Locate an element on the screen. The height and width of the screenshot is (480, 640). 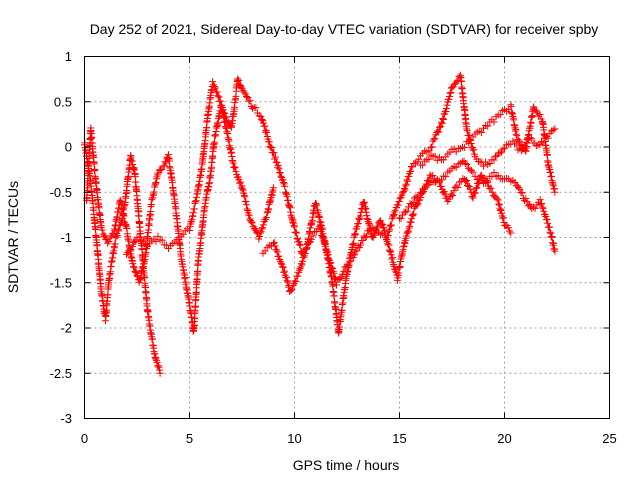
x-tick-label: 5 is located at coordinates (189, 438).